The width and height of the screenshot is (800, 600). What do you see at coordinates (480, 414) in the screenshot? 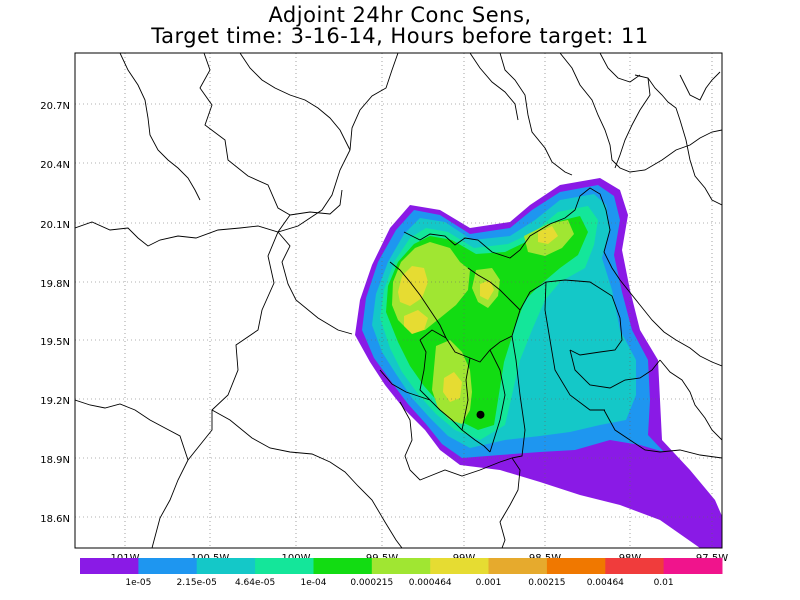
I see `target-location-marker` at bounding box center [480, 414].